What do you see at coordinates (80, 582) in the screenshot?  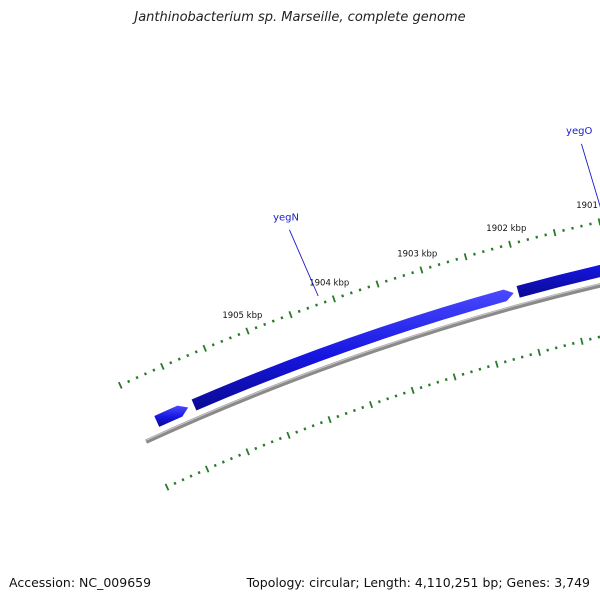 I see `accession-text: Accession: NC_009659` at bounding box center [80, 582].